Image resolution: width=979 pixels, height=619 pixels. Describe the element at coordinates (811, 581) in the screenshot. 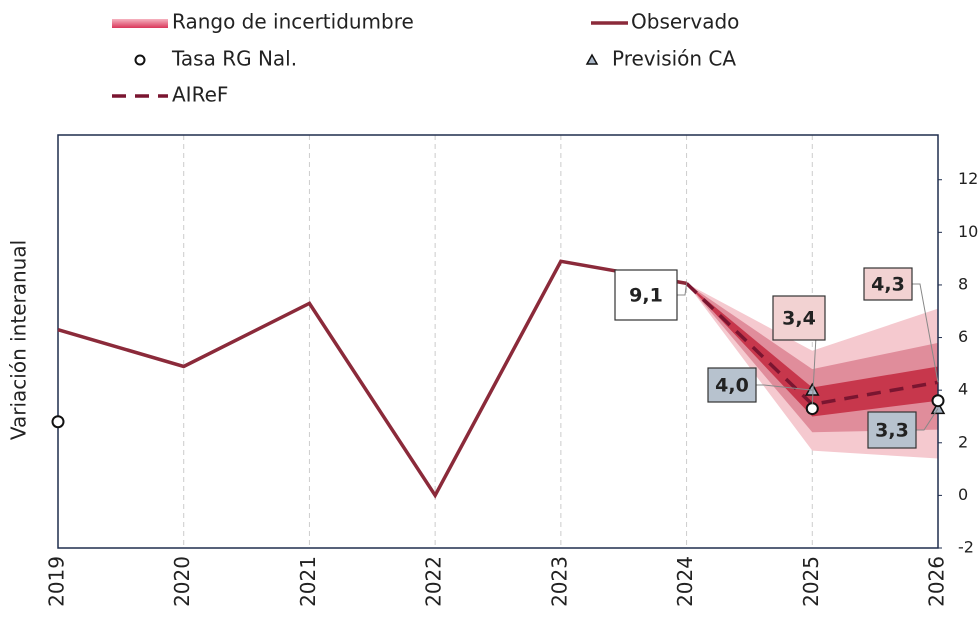

I see `x-tick-label: 2025` at that location.